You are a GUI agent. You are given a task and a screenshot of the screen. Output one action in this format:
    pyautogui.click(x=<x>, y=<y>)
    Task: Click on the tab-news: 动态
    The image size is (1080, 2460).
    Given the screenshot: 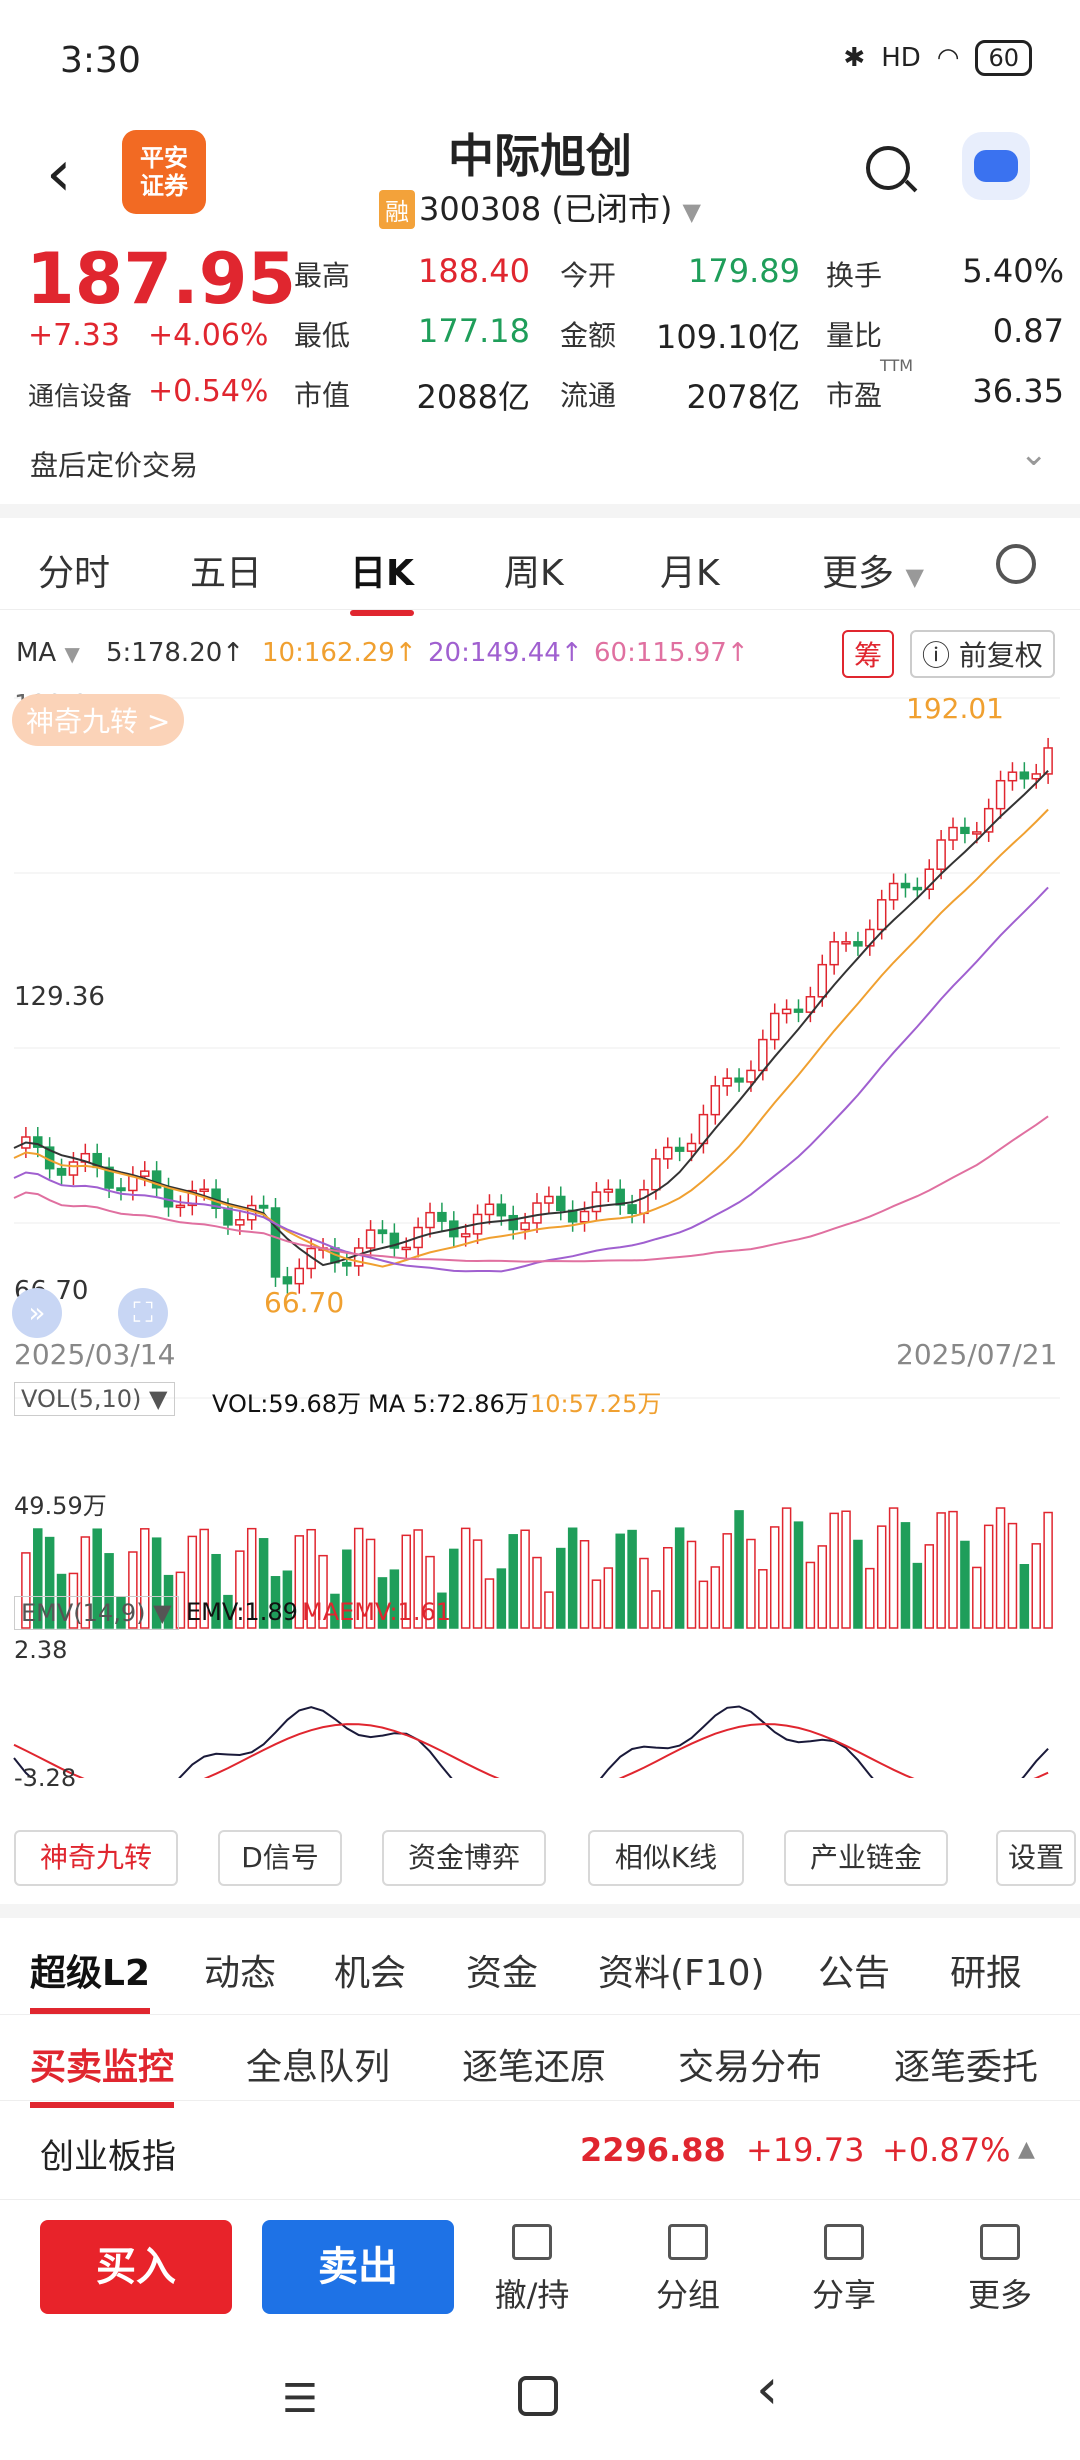 What is the action you would take?
    pyautogui.click(x=240, y=1973)
    